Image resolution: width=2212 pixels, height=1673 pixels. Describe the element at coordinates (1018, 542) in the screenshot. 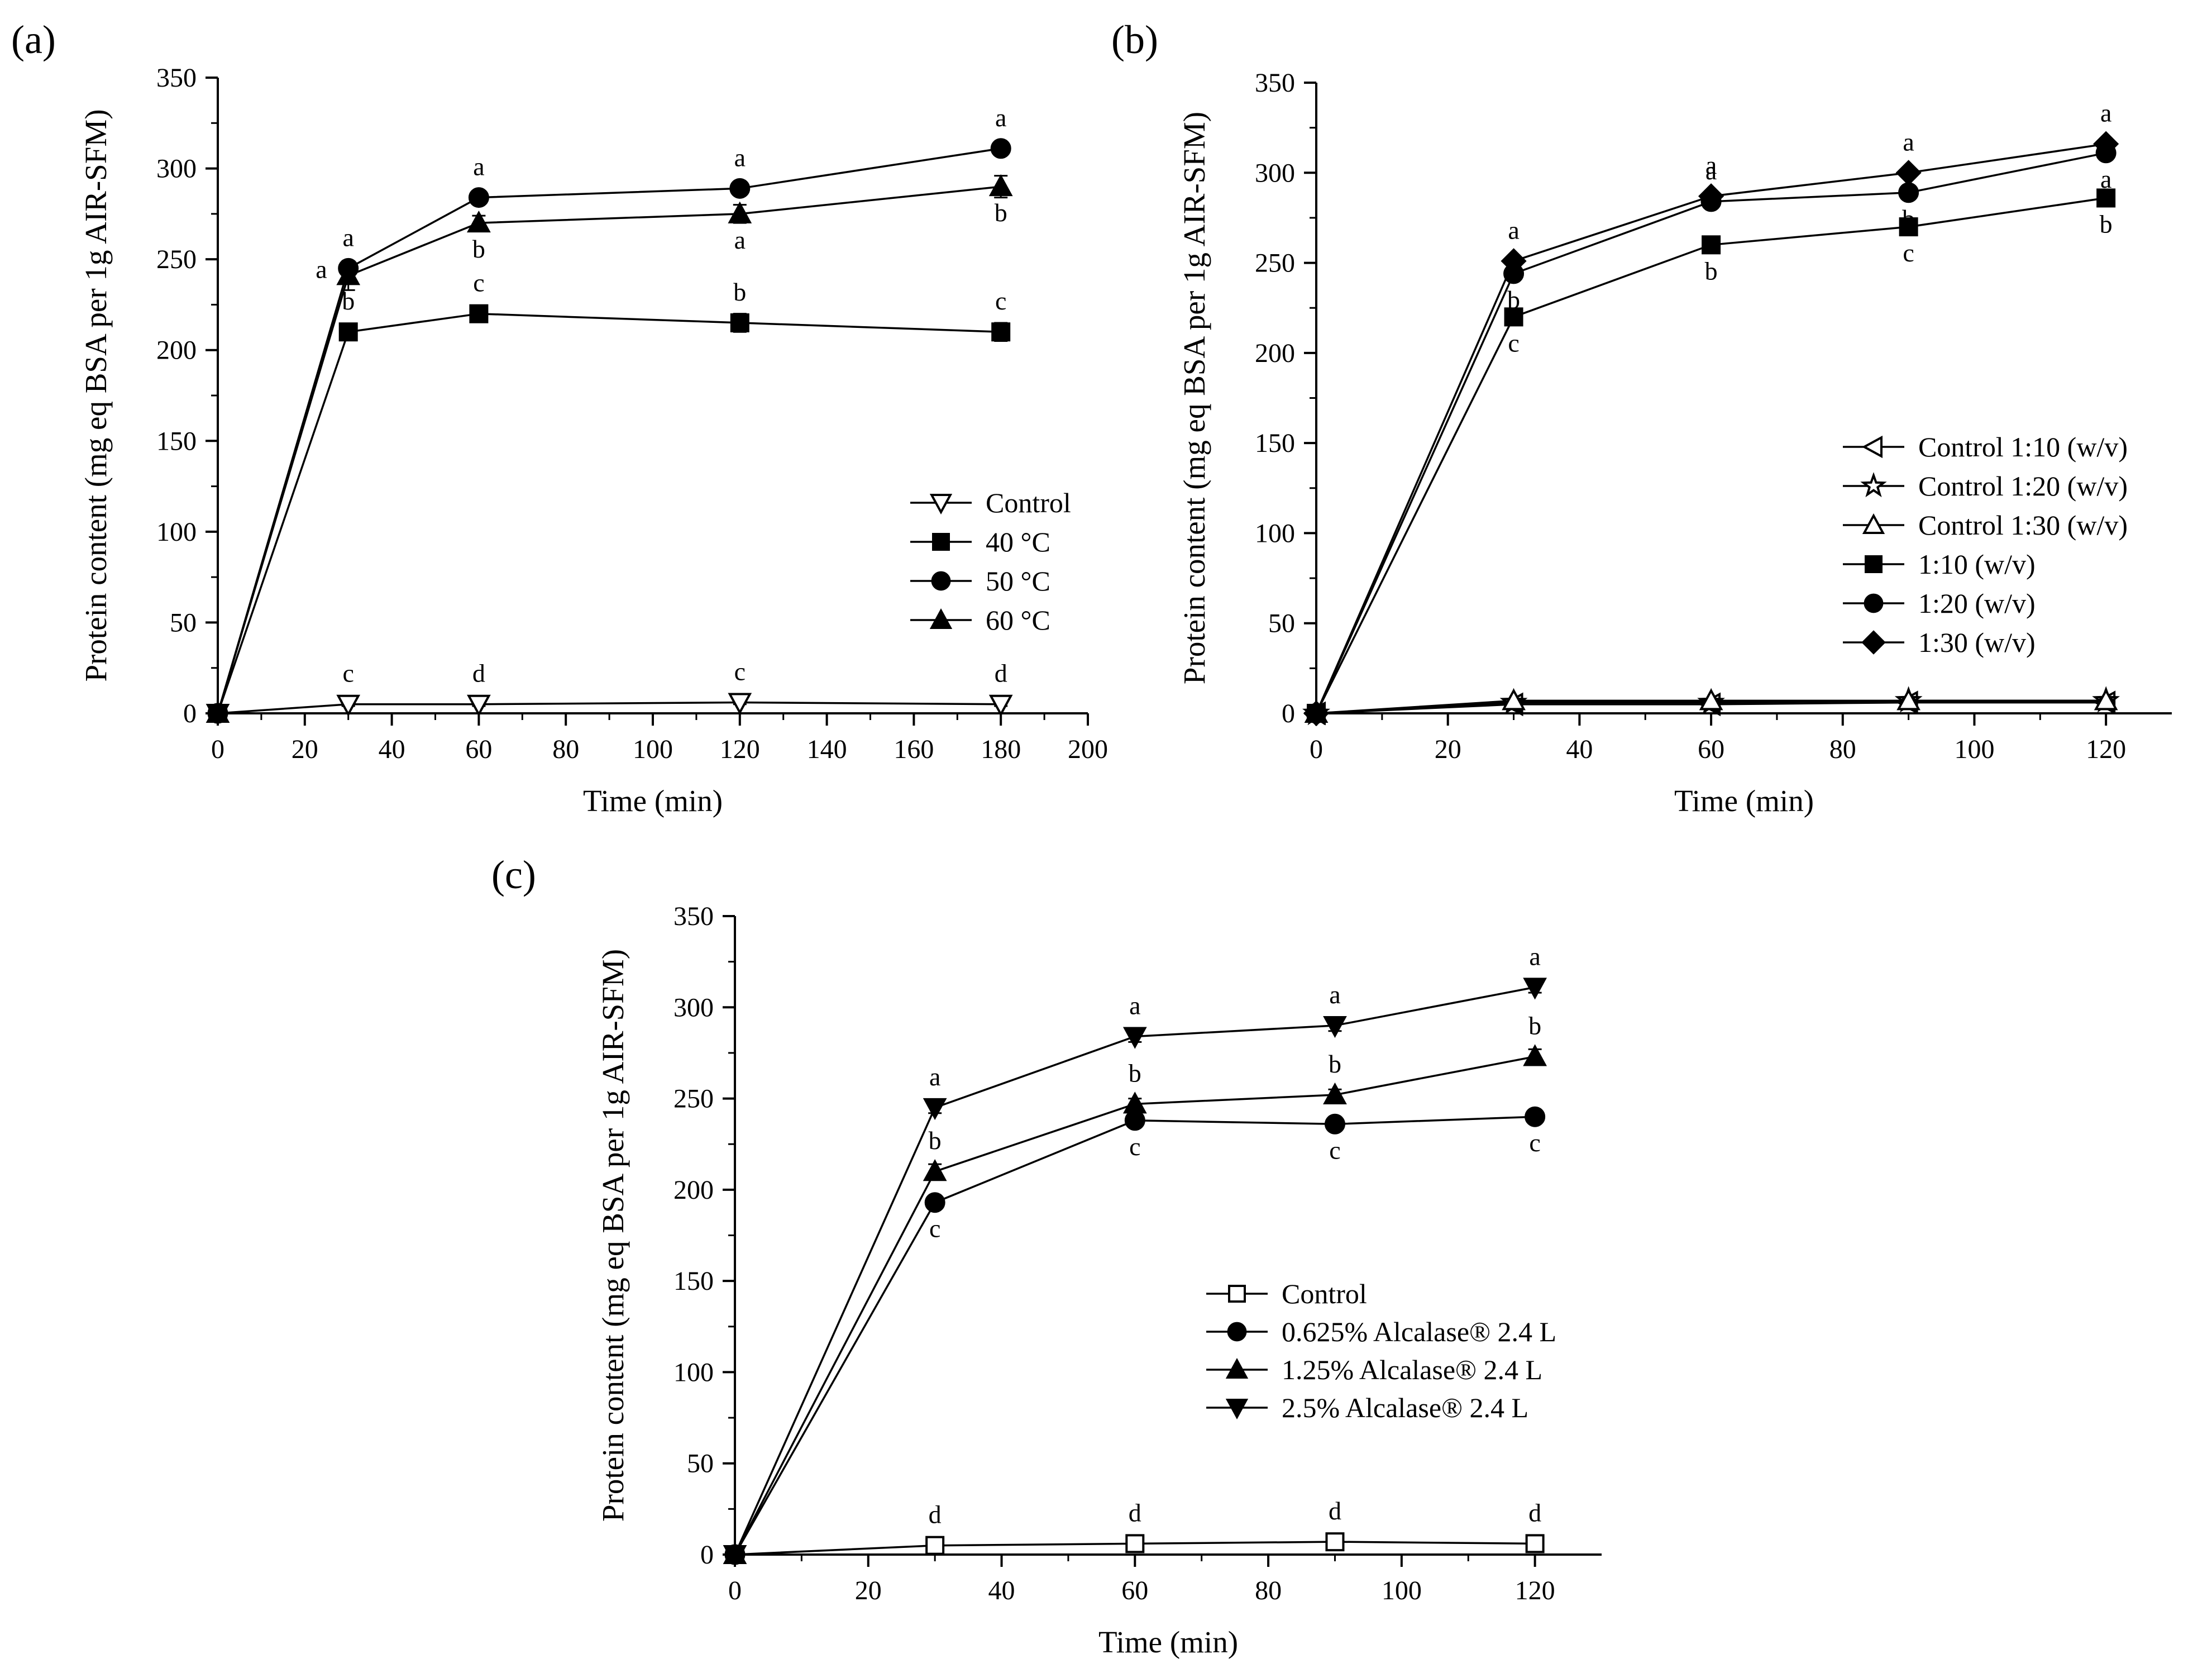

I see `legend-label: 40 °C` at that location.